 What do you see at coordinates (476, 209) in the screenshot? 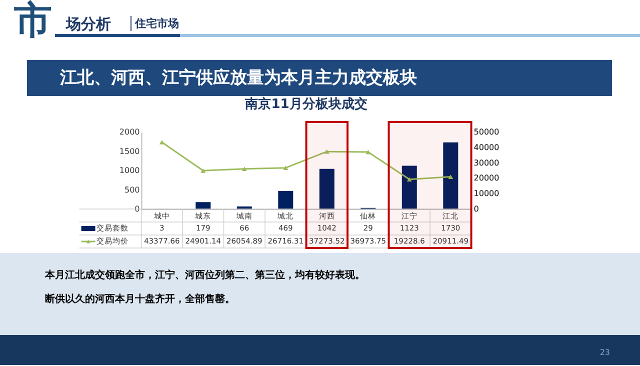
I see `y2-tick-label: 0` at bounding box center [476, 209].